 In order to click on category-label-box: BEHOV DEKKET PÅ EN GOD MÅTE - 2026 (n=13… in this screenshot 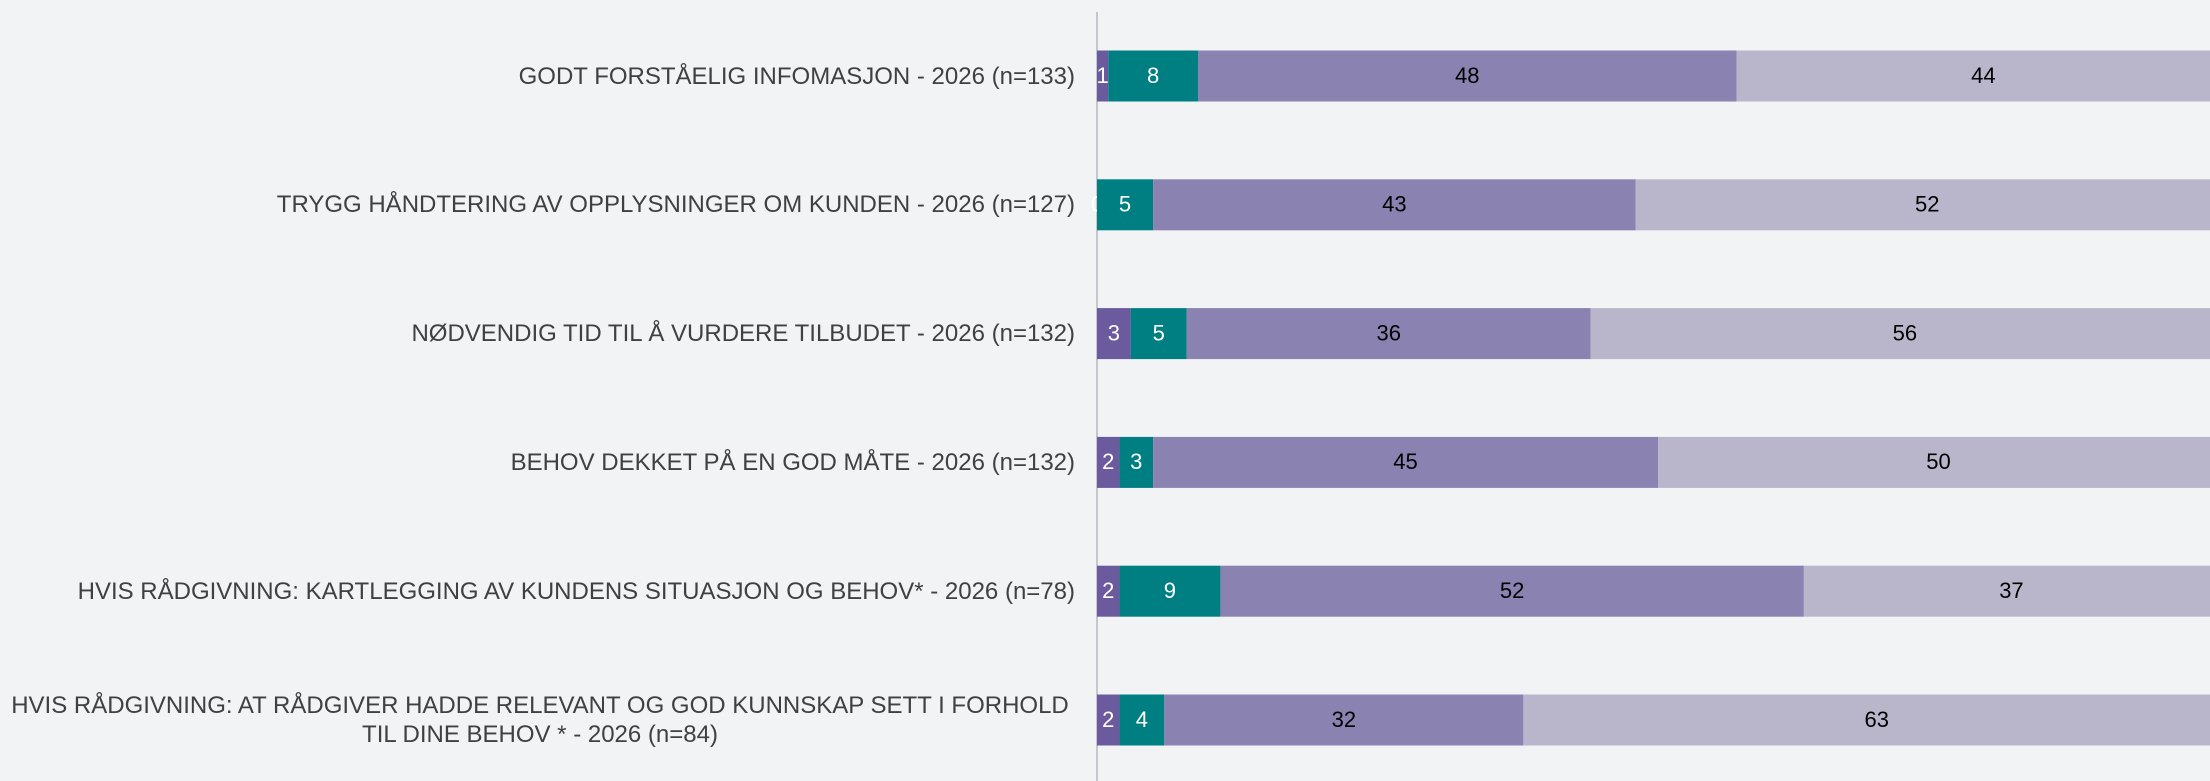, I will do `click(540, 462)`.